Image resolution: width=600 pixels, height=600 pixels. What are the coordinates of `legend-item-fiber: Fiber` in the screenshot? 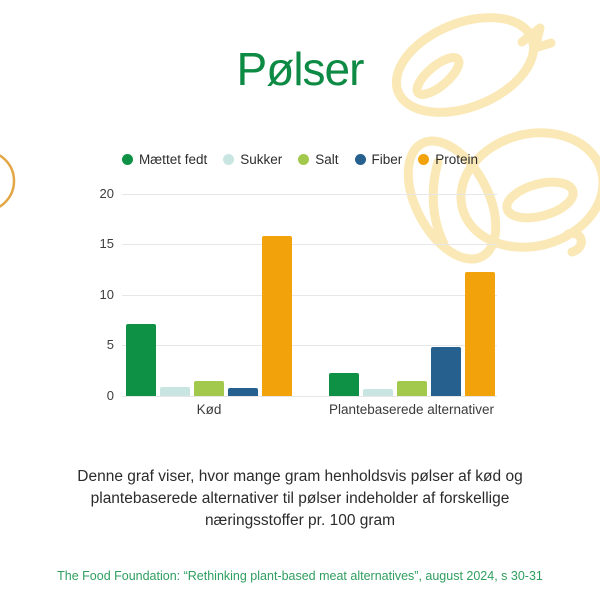 It's located at (378, 159).